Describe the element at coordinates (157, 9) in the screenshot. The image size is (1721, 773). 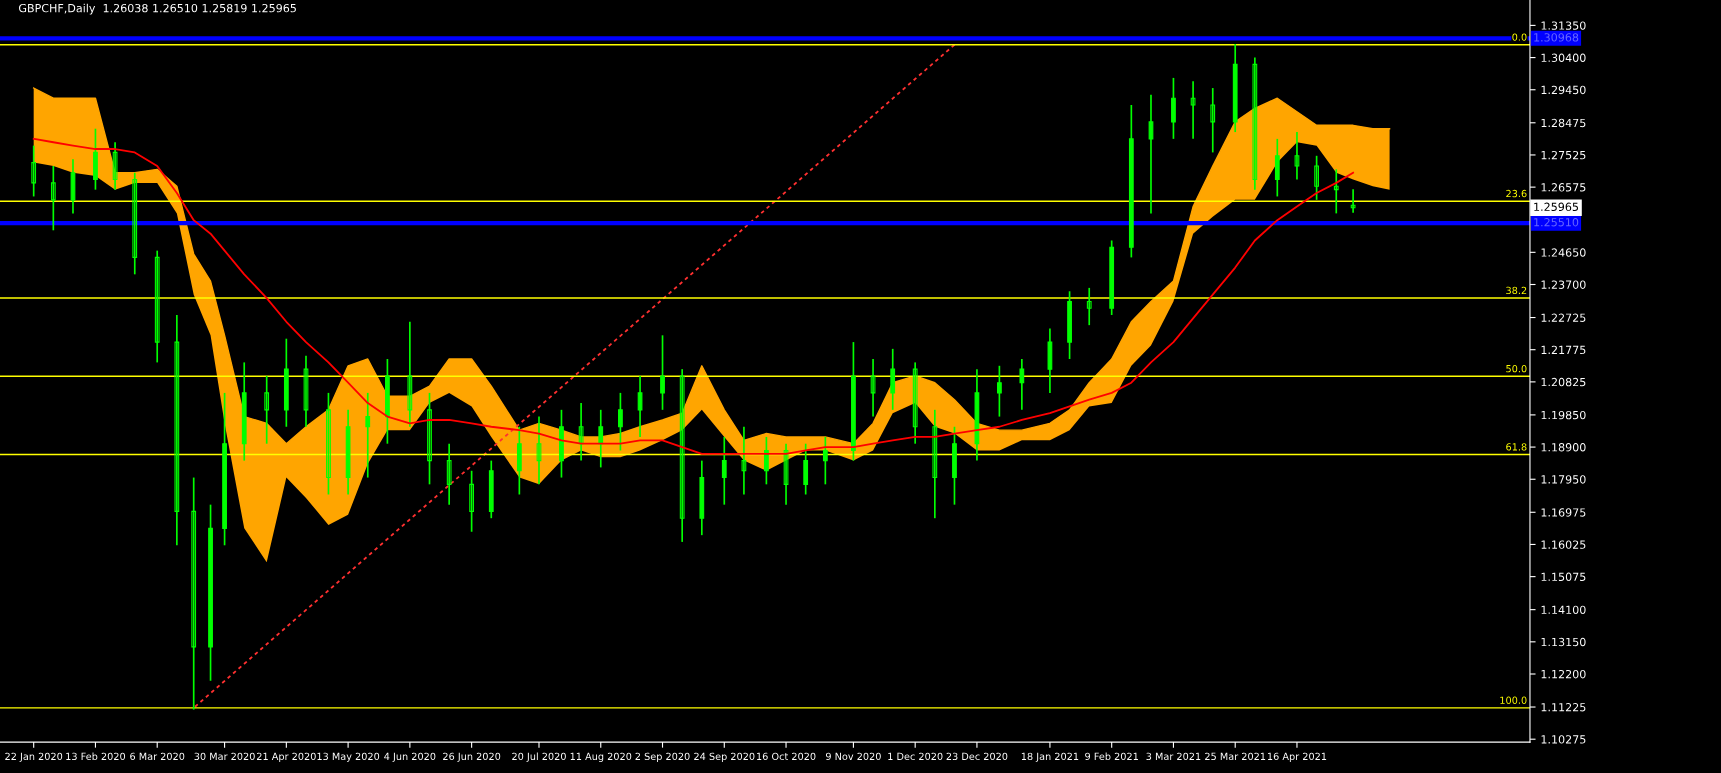
I see `chart-title: GBPCHF,Daily 1.26038 1.26510 1.25819 1.25965` at that location.